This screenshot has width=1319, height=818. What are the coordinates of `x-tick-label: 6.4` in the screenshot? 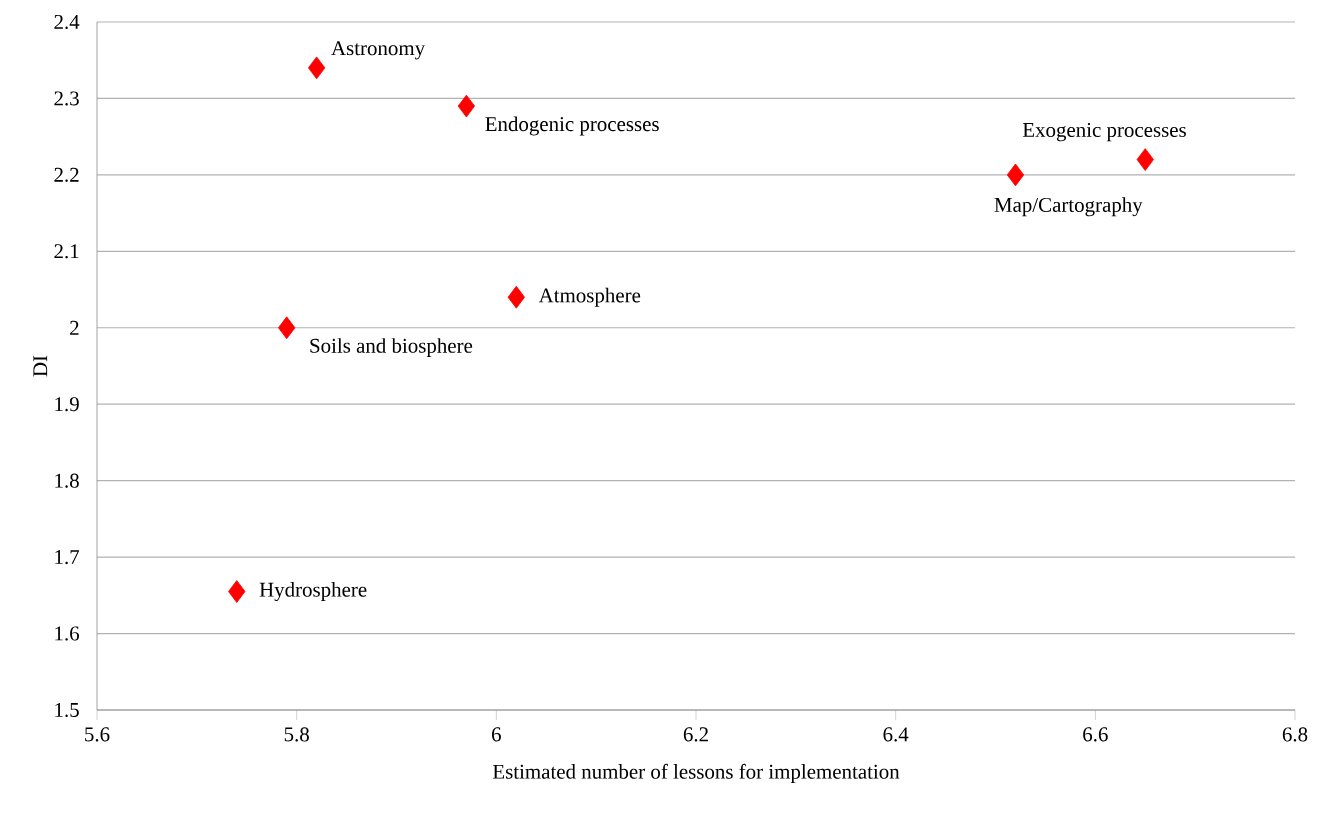 It's located at (896, 734).